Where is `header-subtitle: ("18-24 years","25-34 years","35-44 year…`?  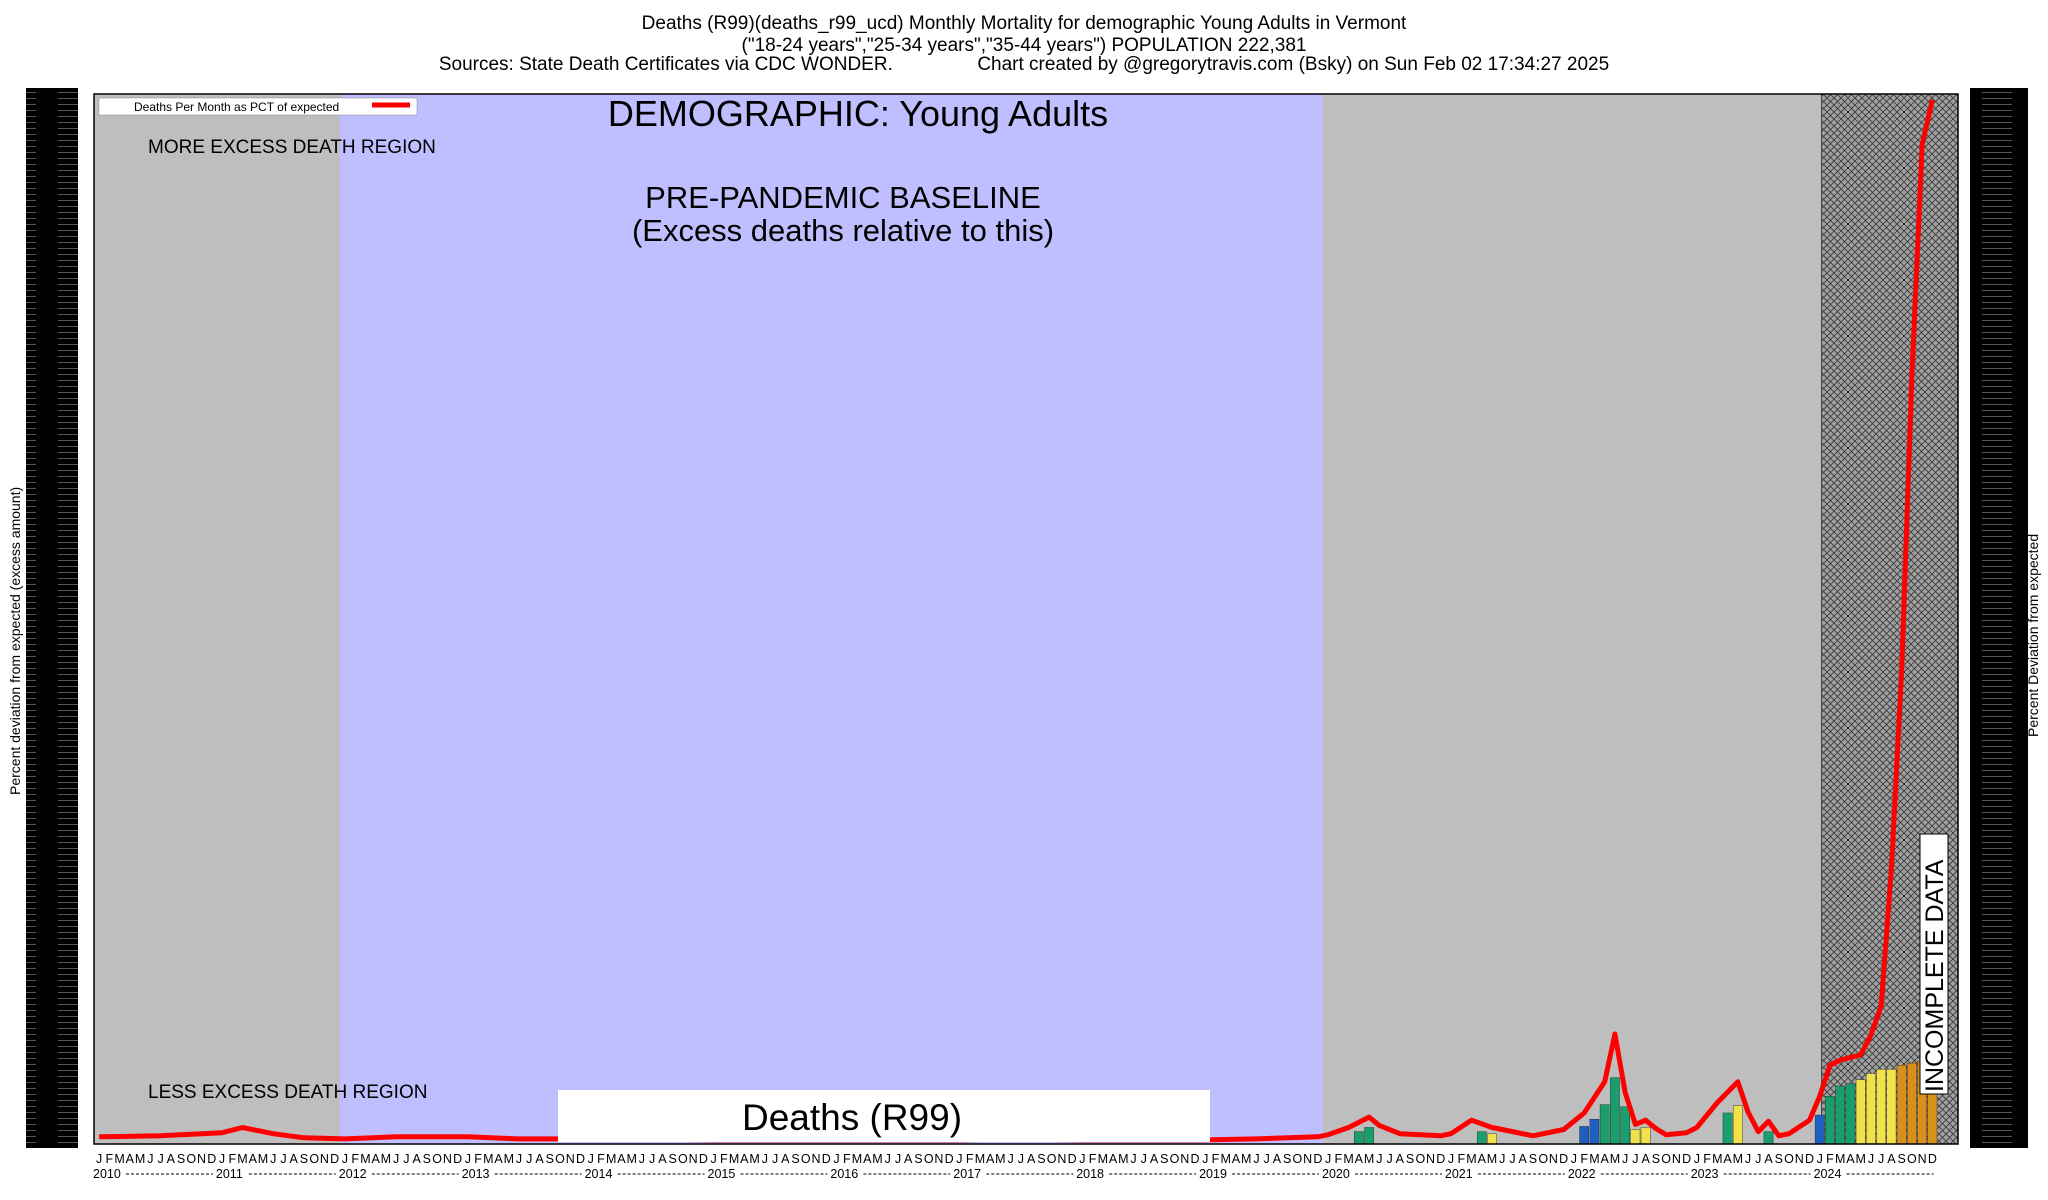 header-subtitle: ("18-24 years","25-34 years","35-44 year… is located at coordinates (1024, 45).